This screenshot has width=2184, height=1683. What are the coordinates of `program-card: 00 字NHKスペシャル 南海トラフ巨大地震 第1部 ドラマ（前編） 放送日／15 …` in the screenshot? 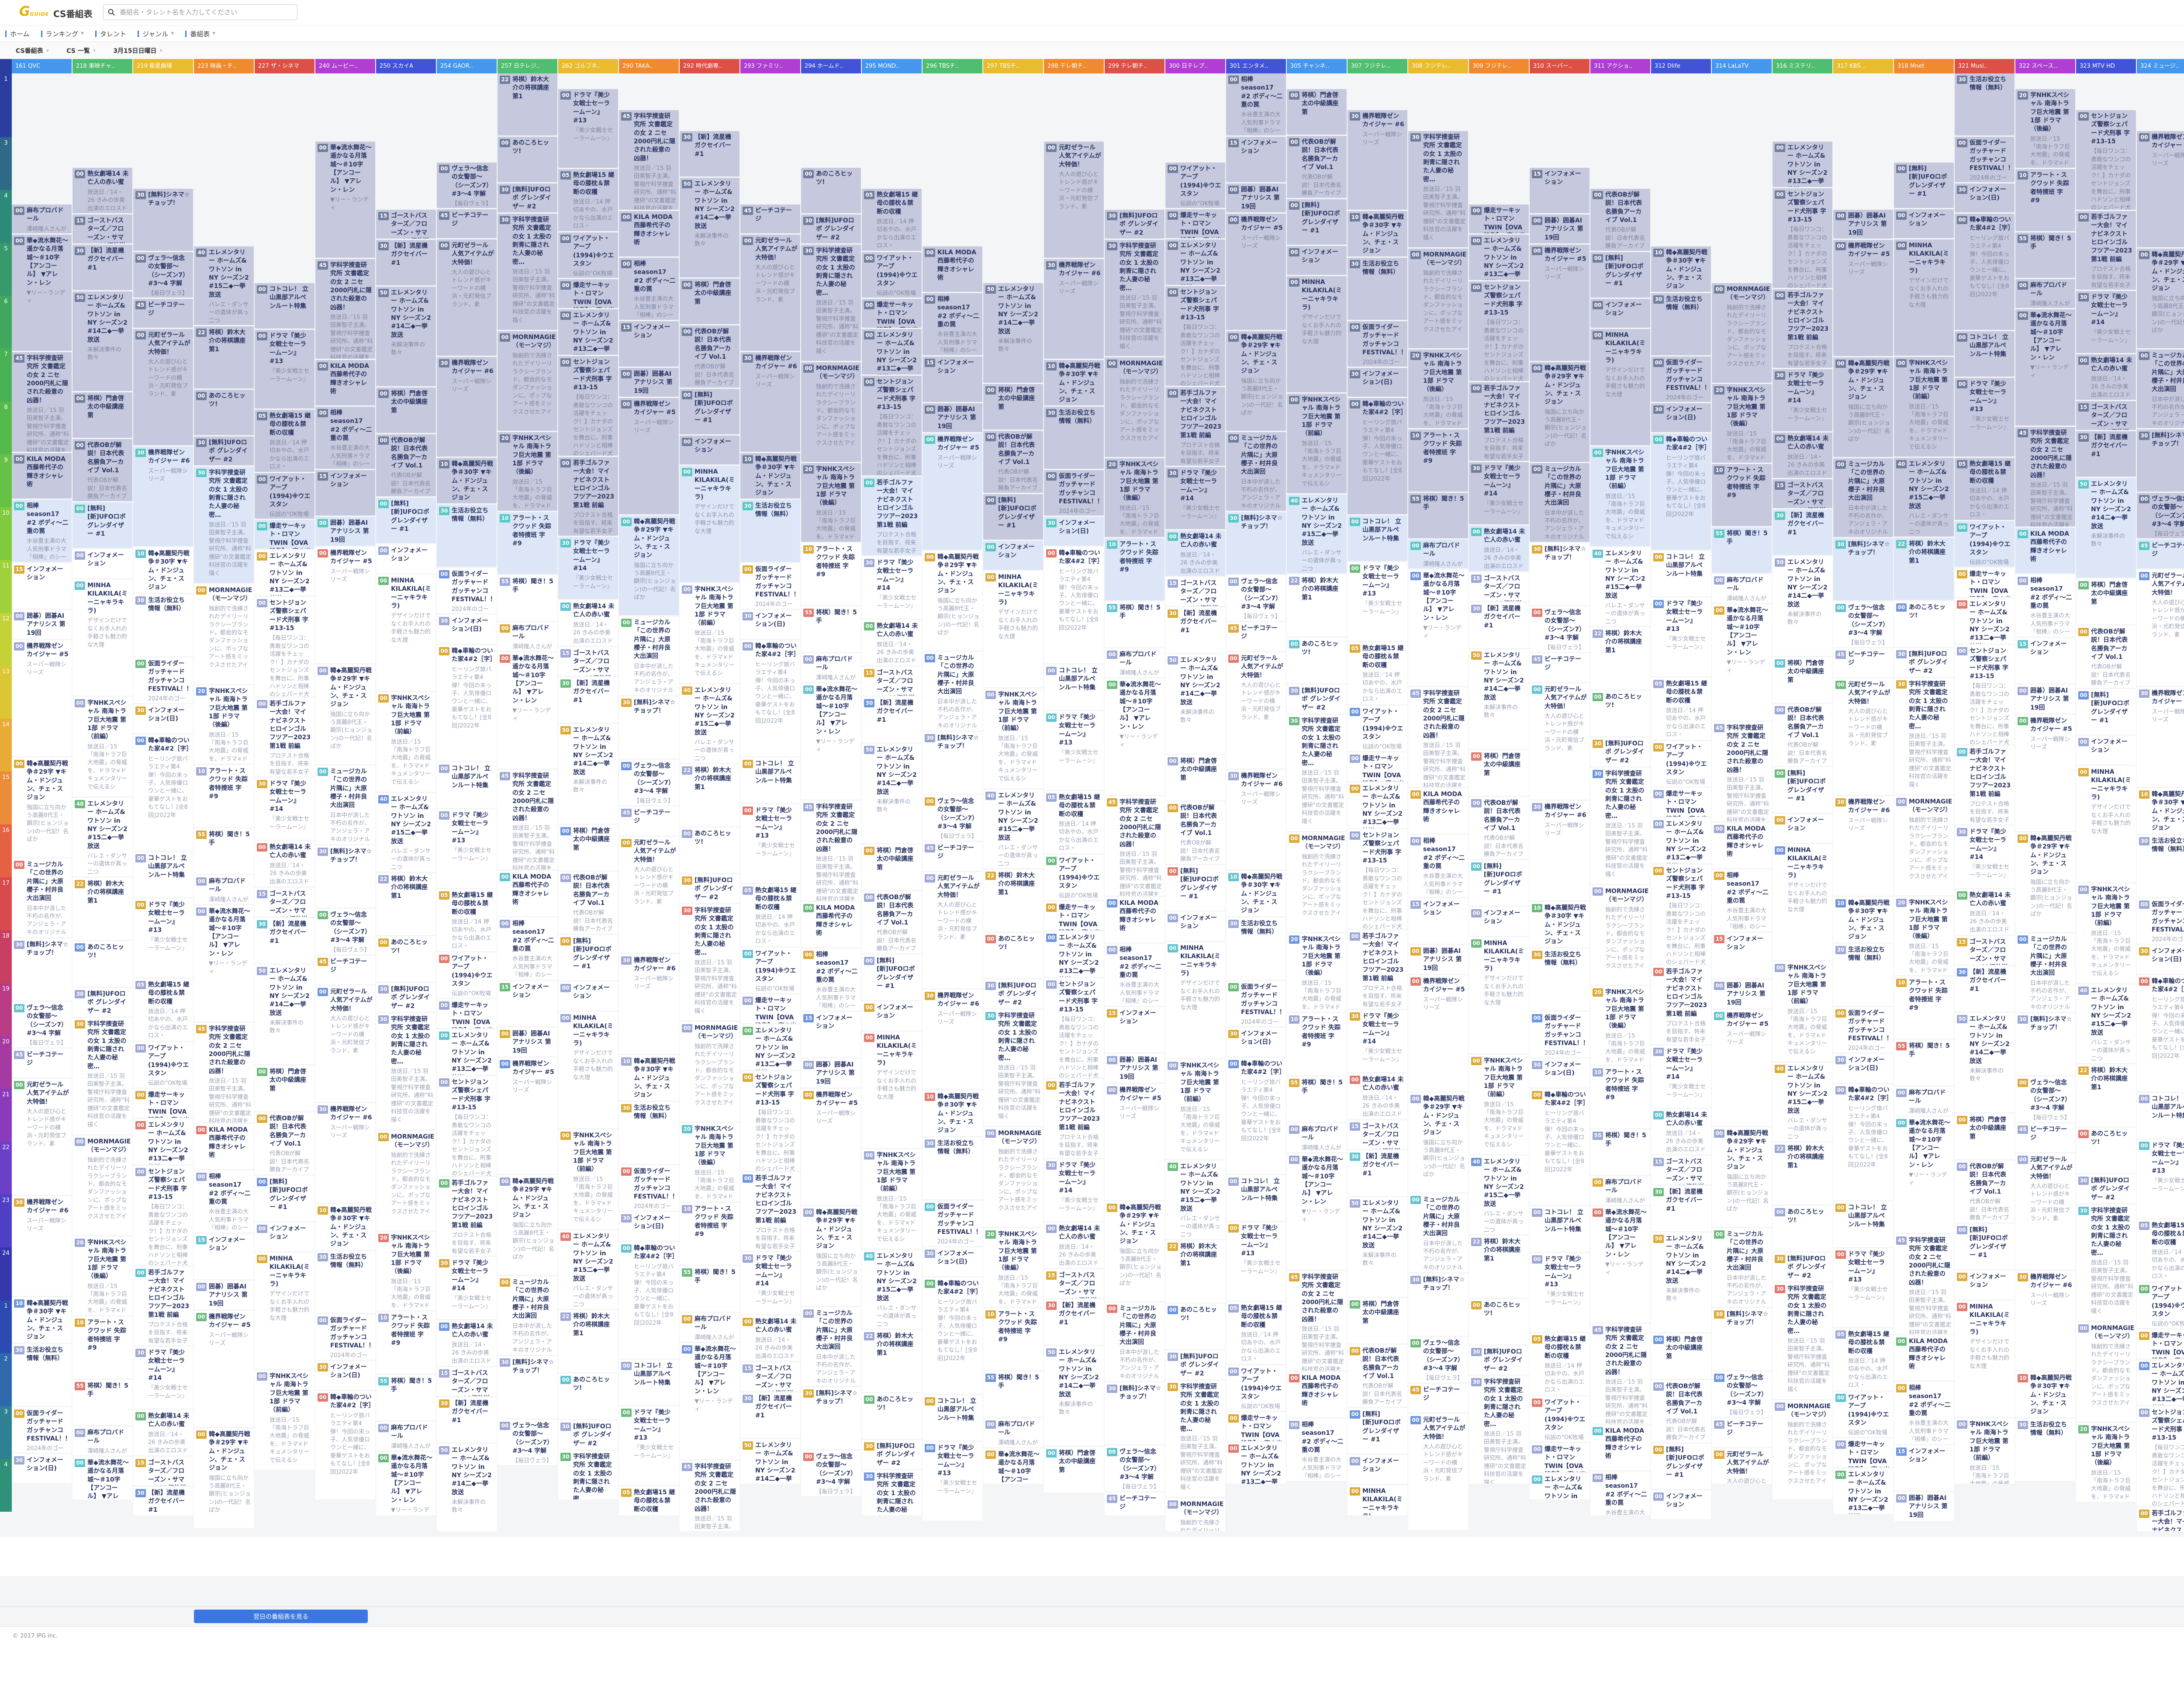 It's located at (102, 746).